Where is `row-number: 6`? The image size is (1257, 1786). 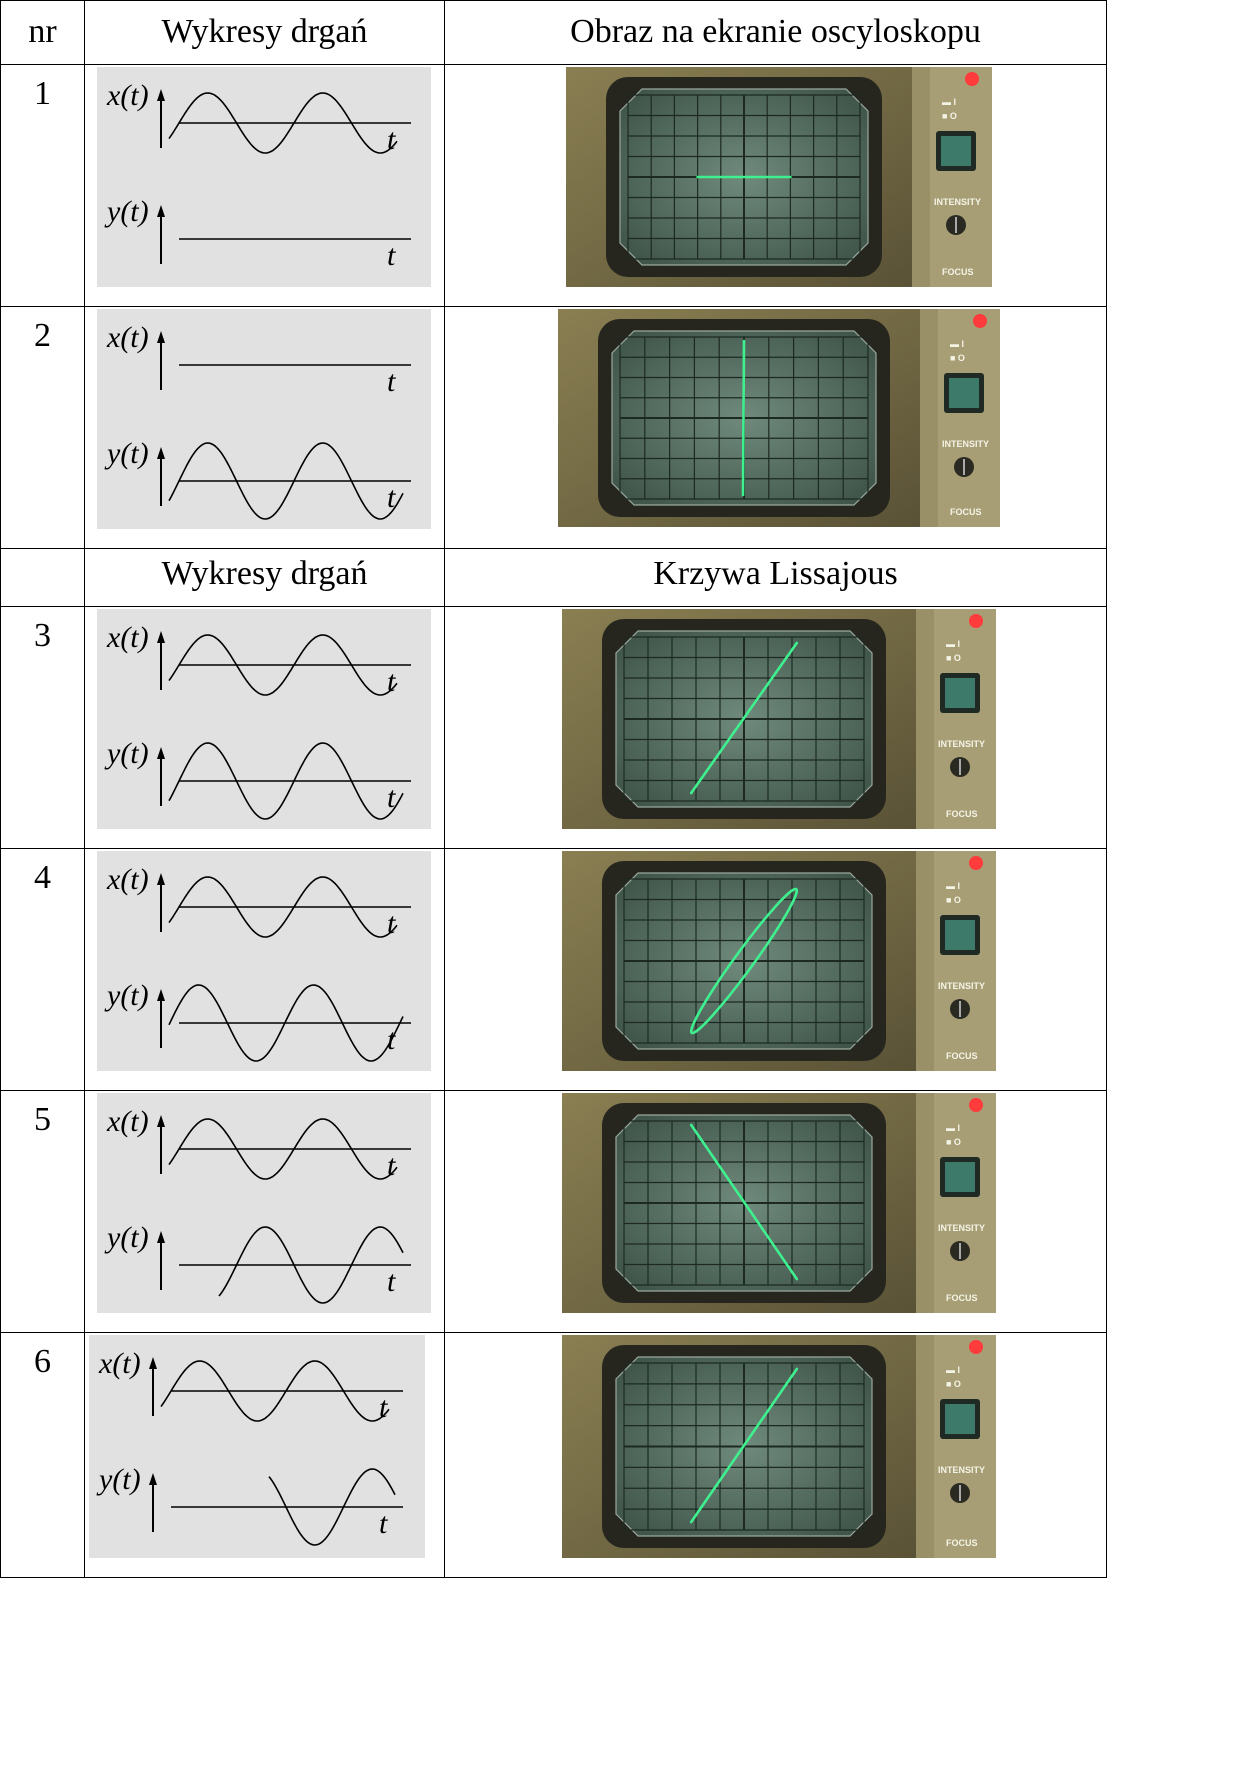 row-number: 6 is located at coordinates (42, 1361).